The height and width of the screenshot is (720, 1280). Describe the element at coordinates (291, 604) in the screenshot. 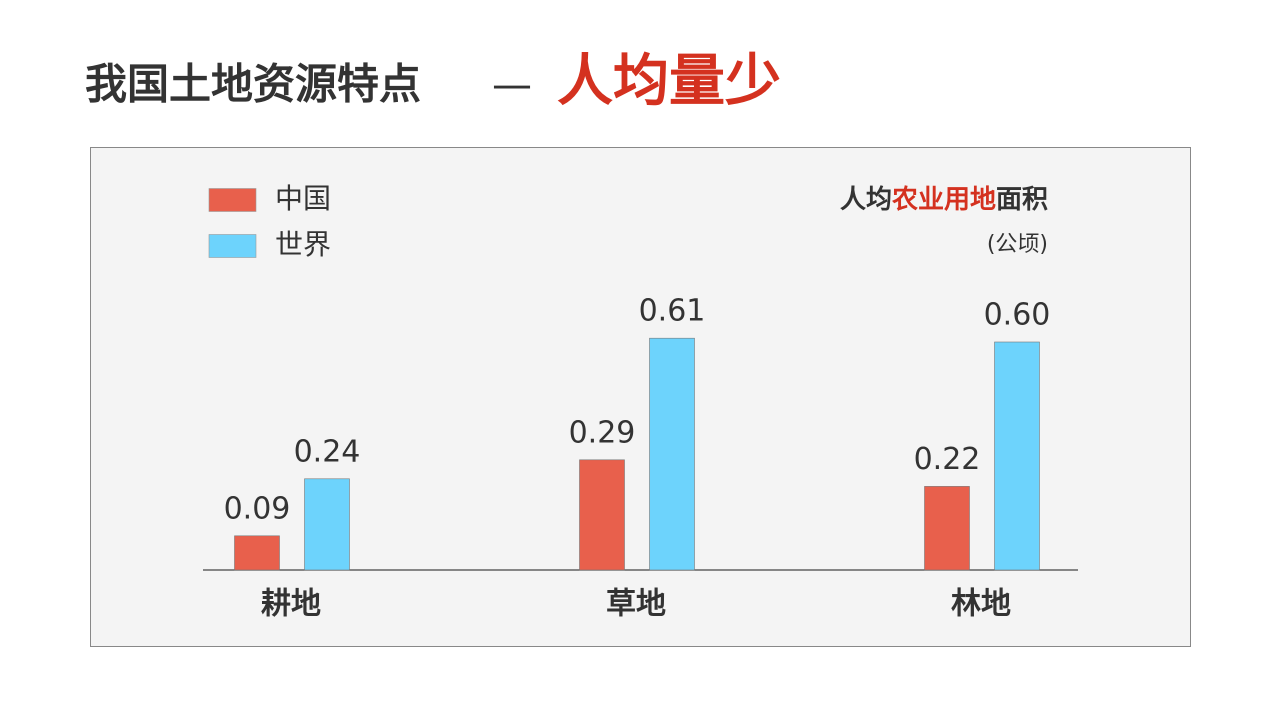

I see `x-tick-label: 耕地` at that location.